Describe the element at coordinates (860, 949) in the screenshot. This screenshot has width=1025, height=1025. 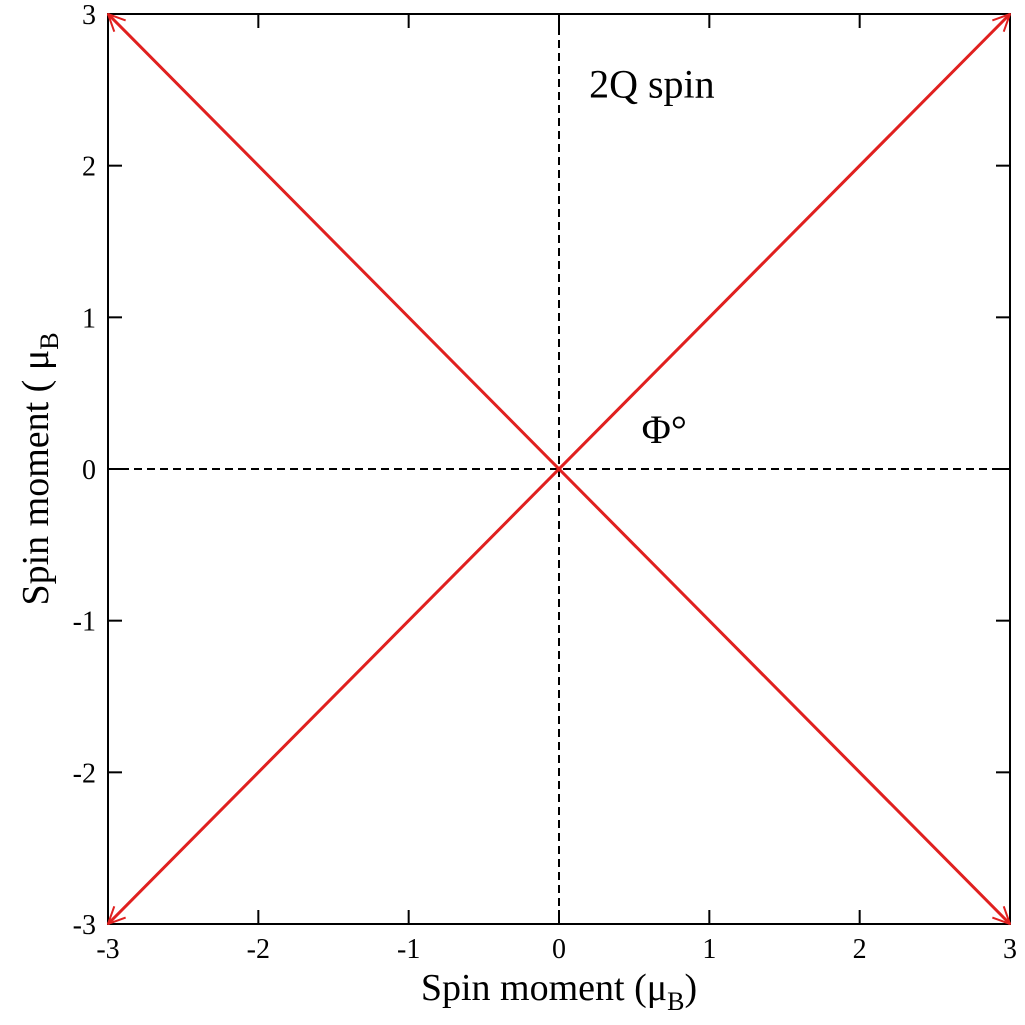
I see `x-tick-label: 2` at that location.